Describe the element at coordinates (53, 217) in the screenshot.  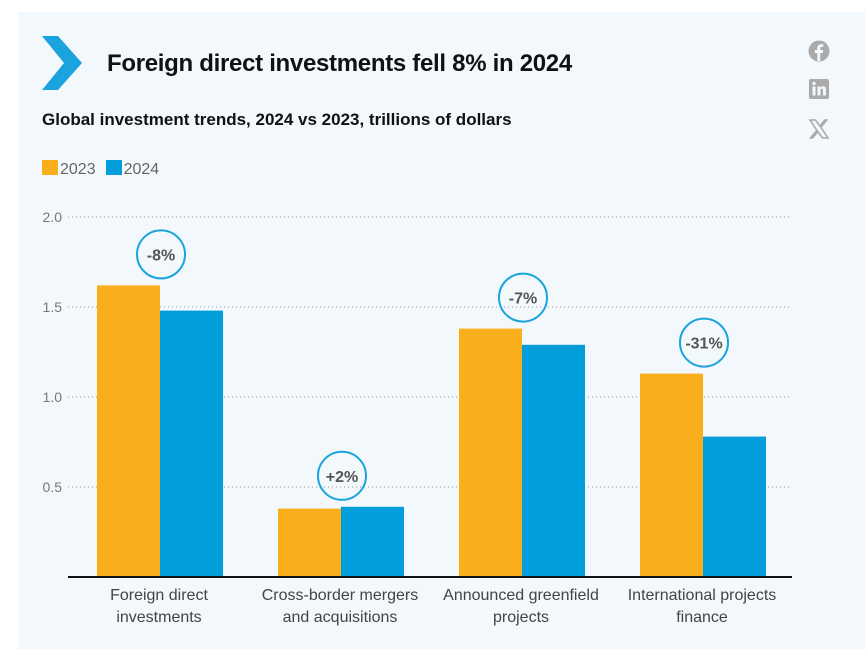
I see `y-tick-label: 2.0` at that location.